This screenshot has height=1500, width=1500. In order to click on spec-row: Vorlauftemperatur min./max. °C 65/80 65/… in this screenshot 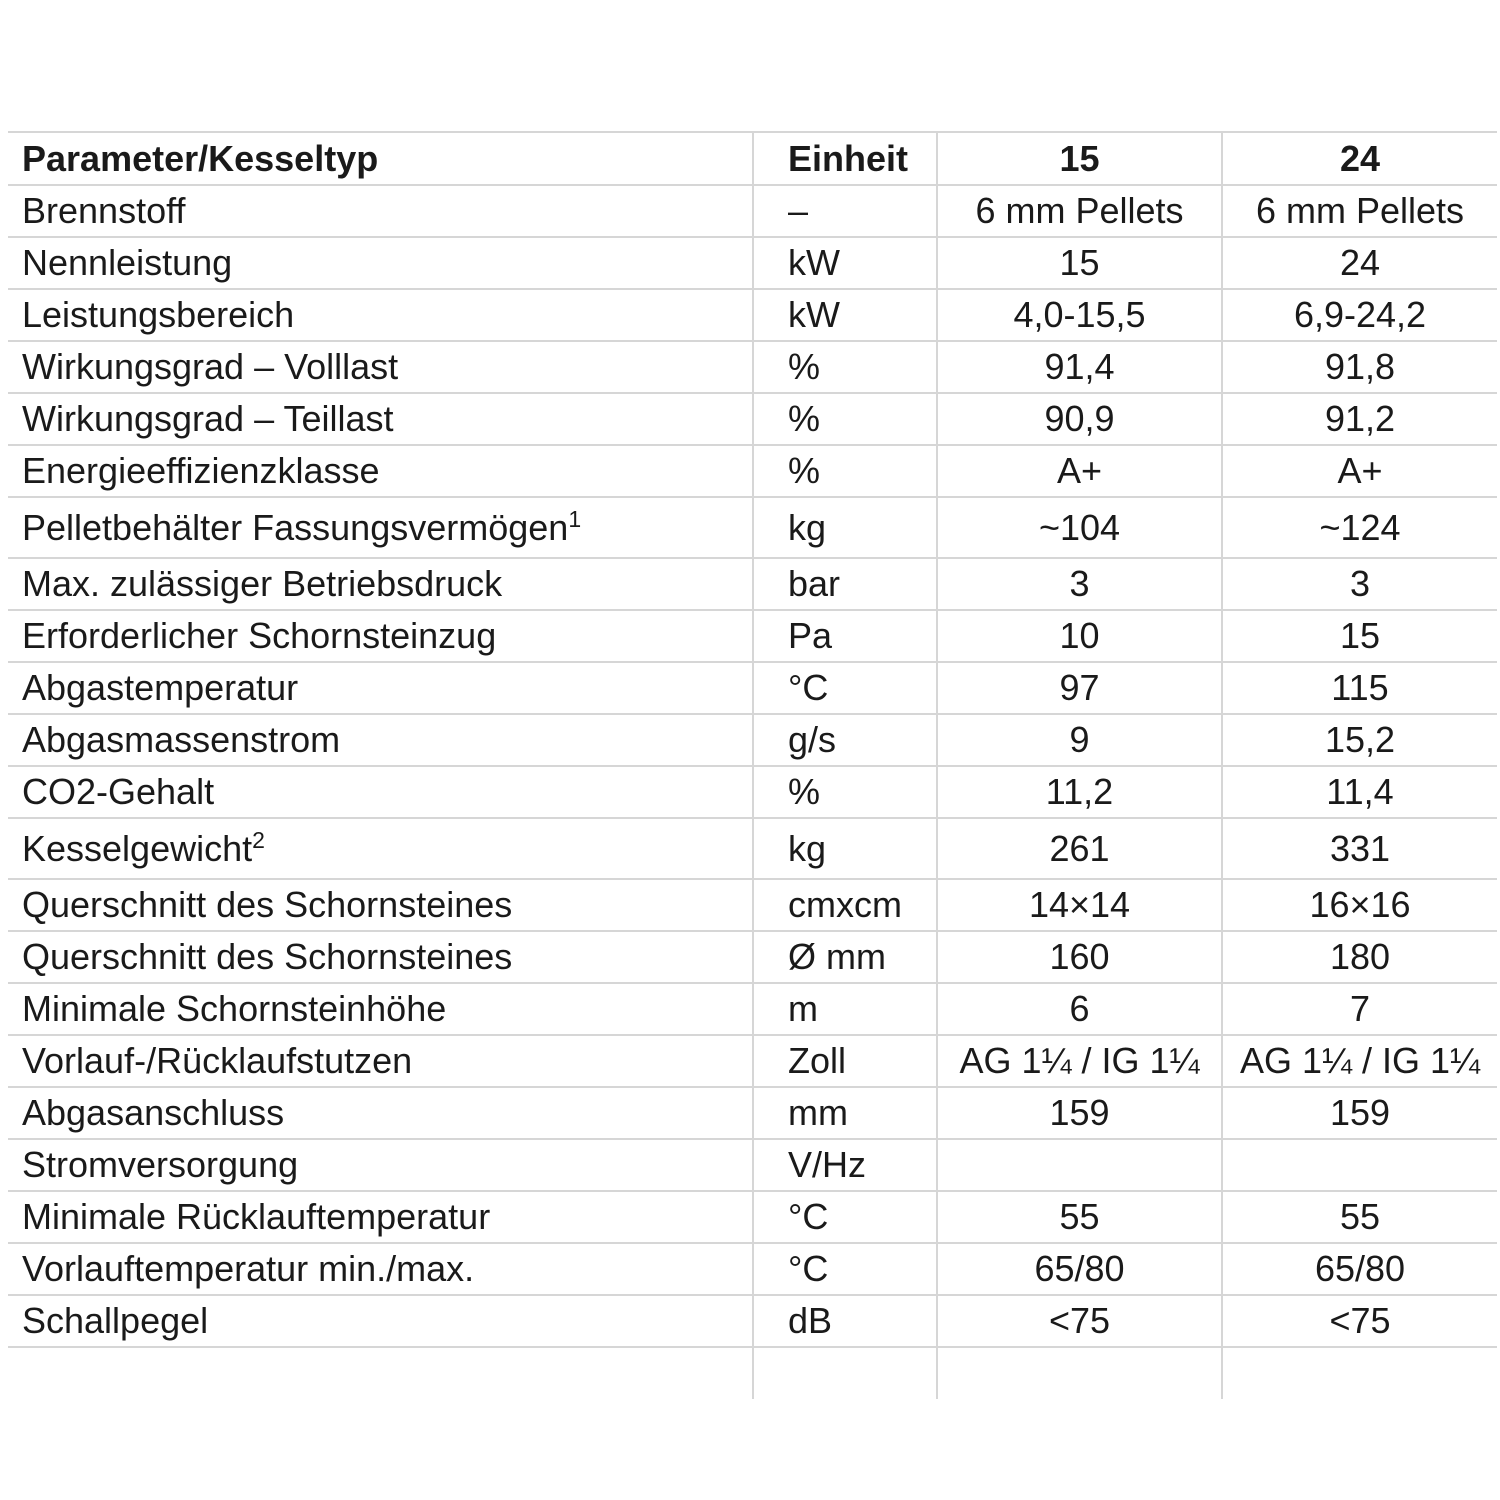, I will do `click(752, 1268)`.